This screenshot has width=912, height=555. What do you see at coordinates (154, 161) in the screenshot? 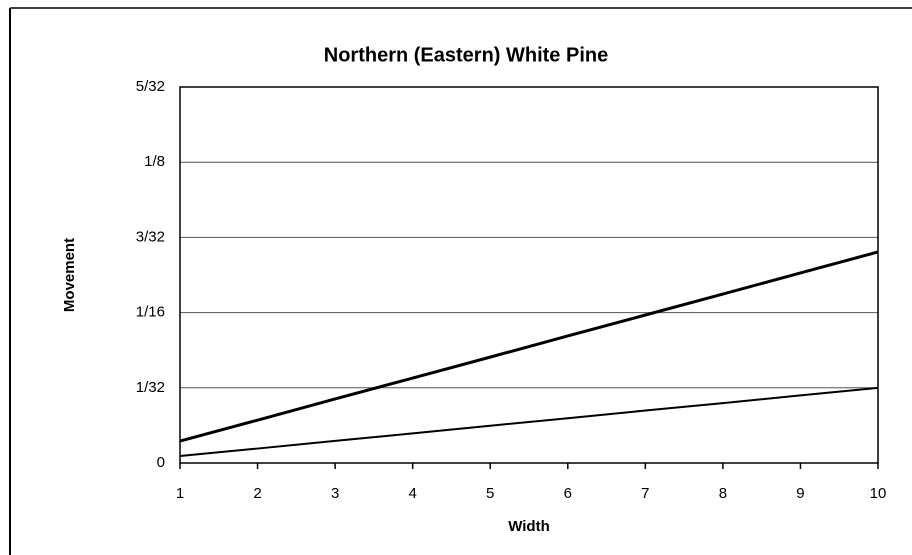
I see `y-tick-label: 1/8` at bounding box center [154, 161].